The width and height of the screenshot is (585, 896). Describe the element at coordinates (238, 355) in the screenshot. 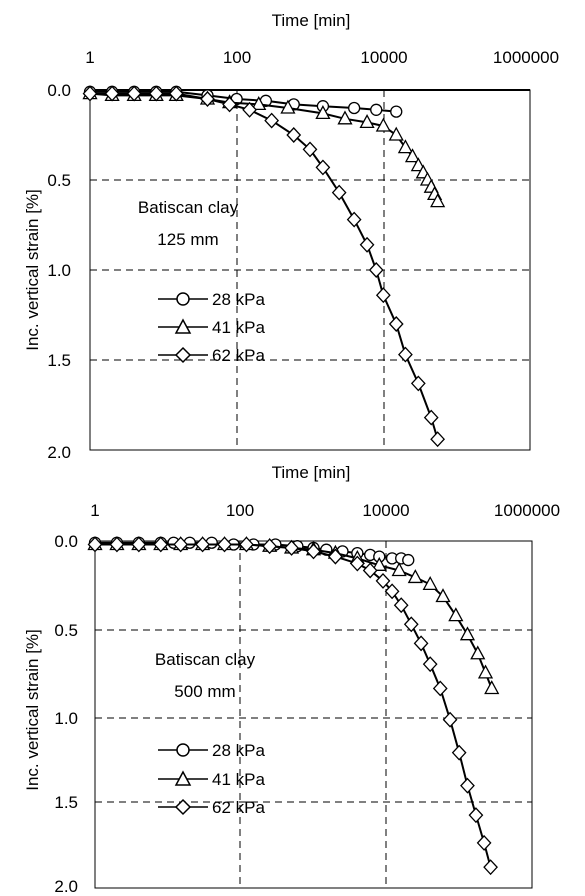

I see `legend-label: 62 kPa` at that location.